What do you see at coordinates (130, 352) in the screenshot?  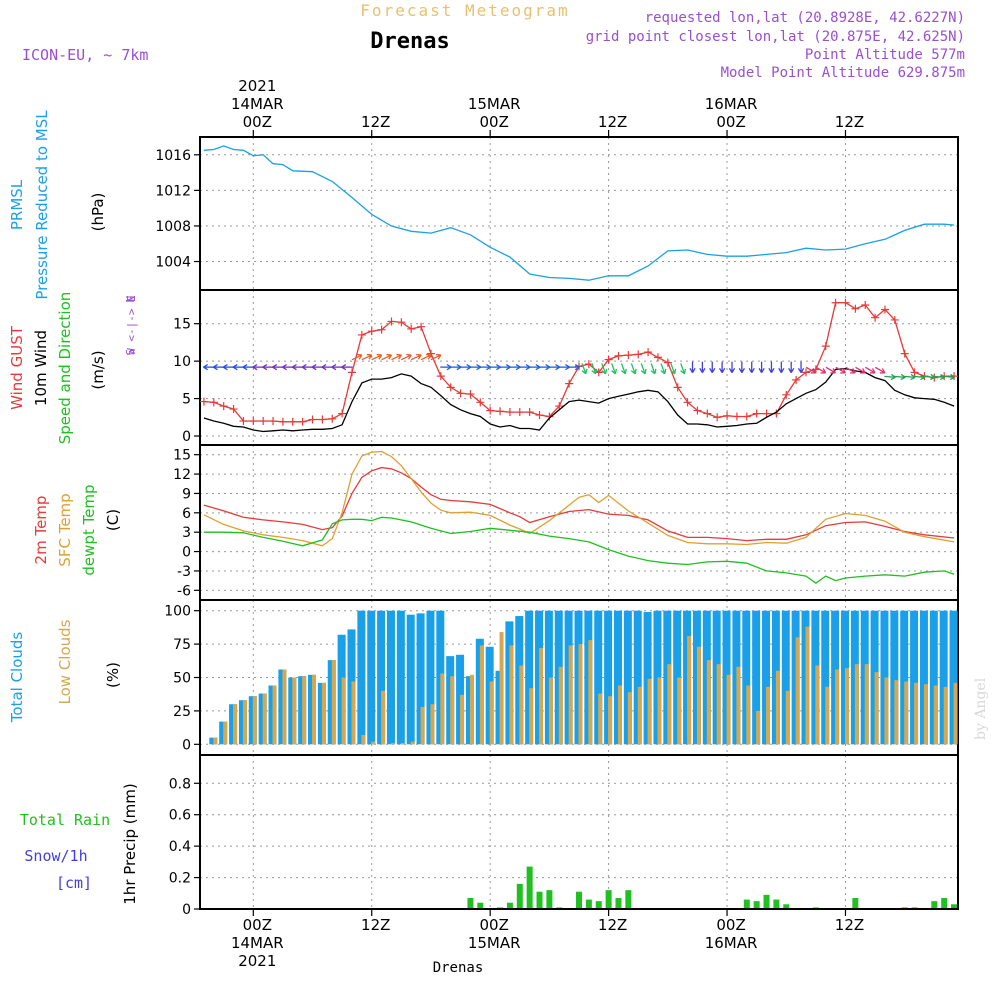 I see `compass-south: S` at bounding box center [130, 352].